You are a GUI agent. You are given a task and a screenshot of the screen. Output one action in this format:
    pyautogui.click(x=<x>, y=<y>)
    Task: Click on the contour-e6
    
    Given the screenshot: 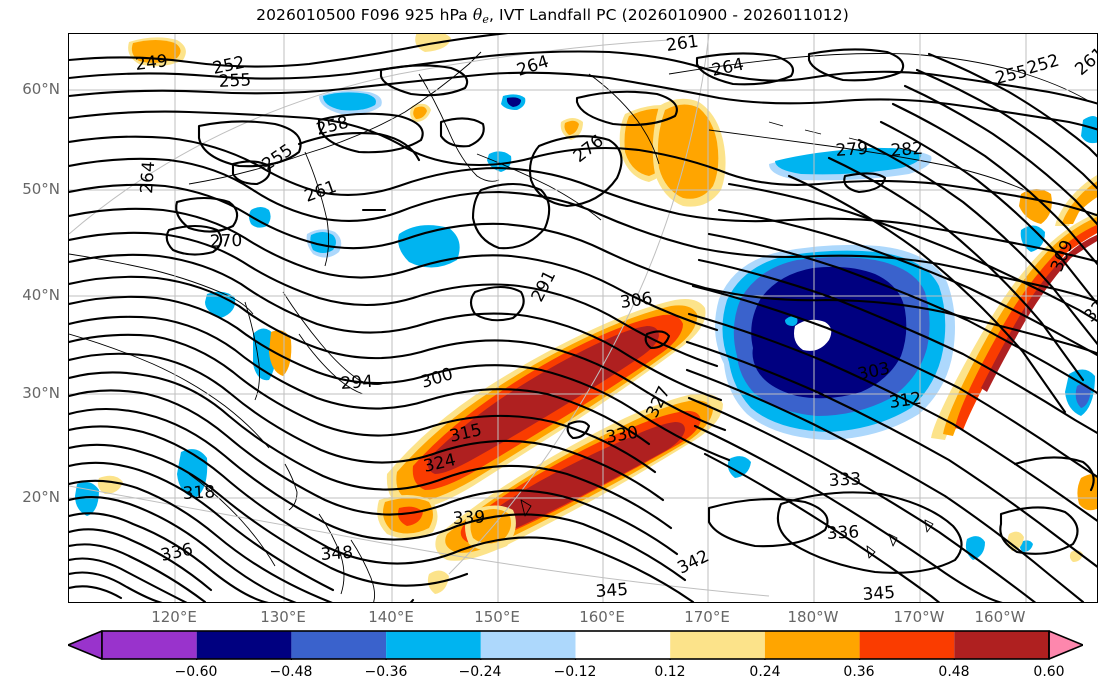 What is the action you would take?
    pyautogui.click(x=977, y=242)
    